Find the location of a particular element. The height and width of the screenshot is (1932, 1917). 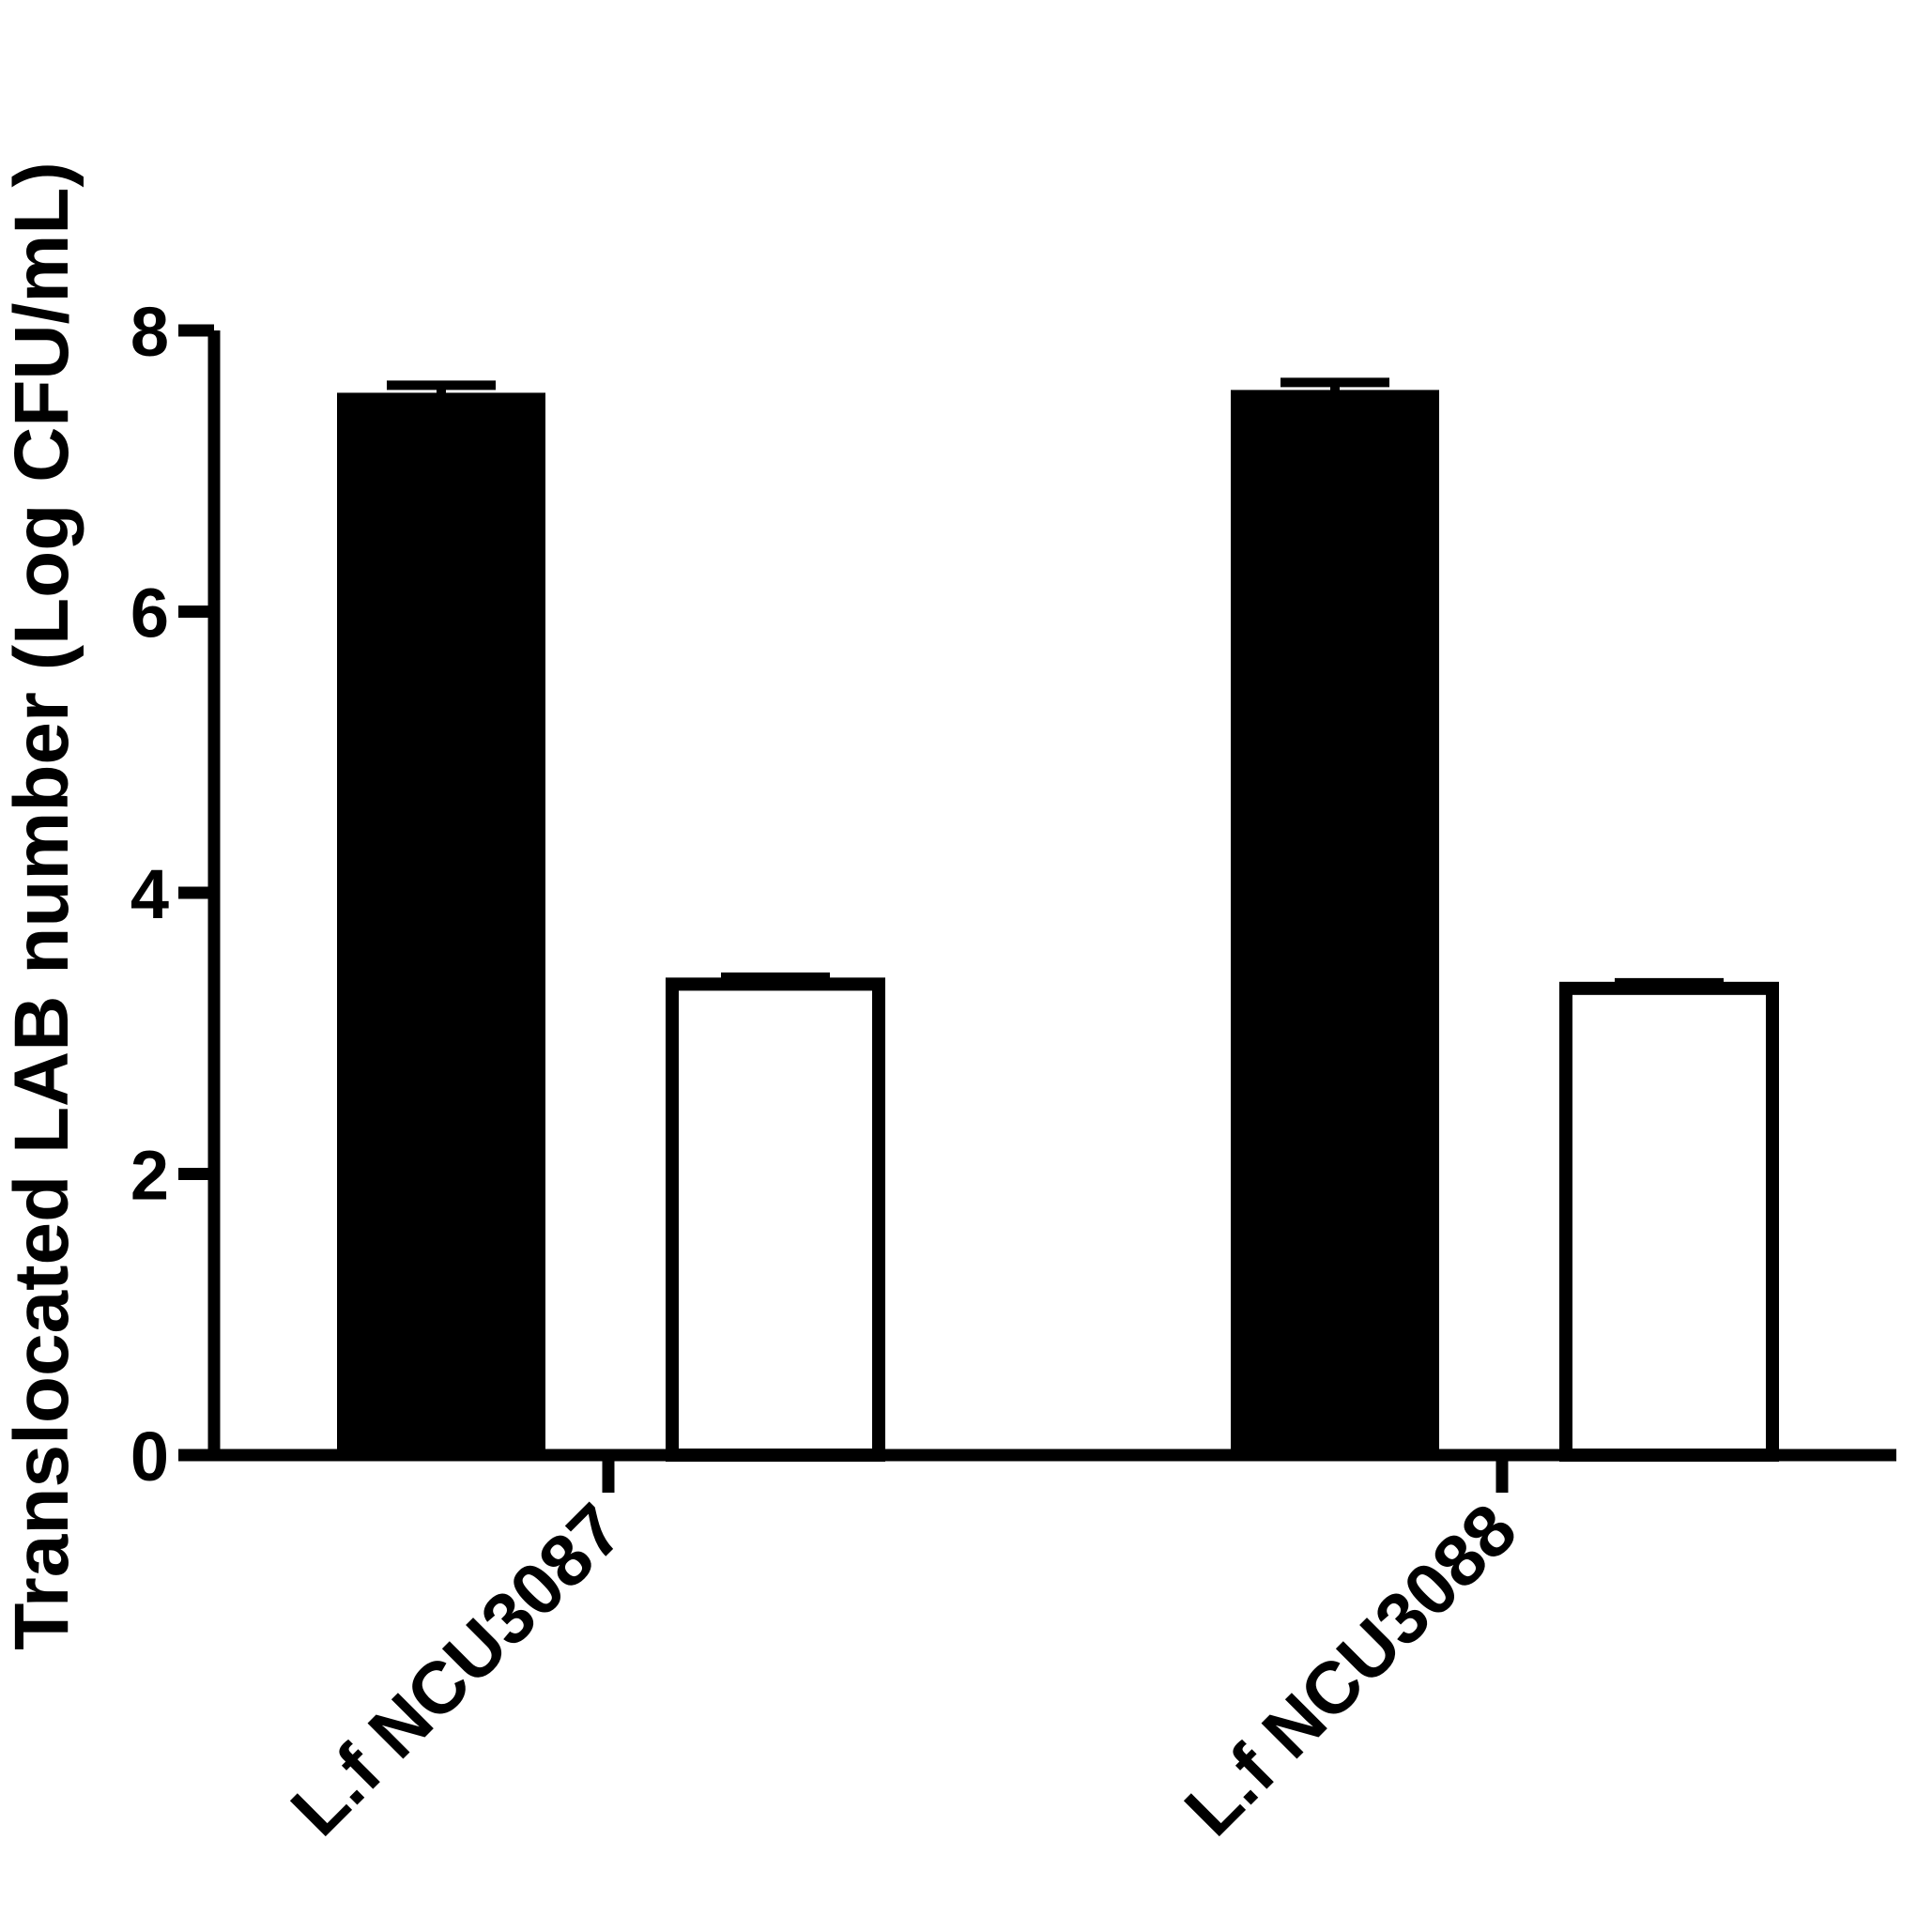

y-tick-label: 4 is located at coordinates (149, 894).